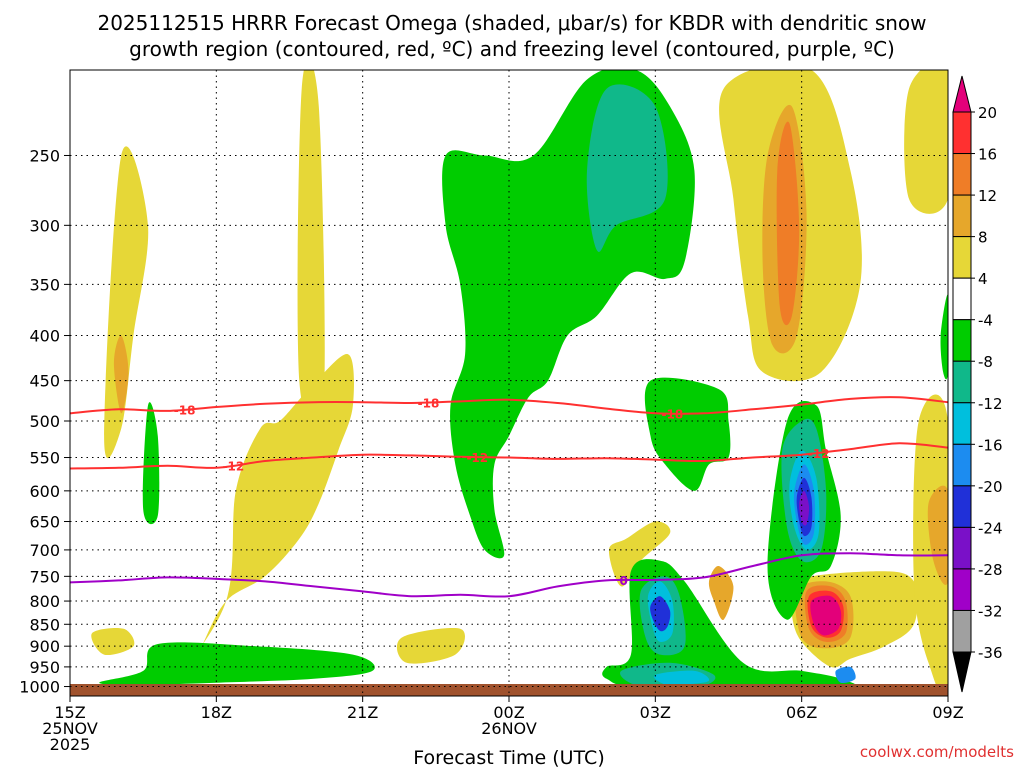 This screenshot has height=768, width=1024. I want to click on y-tick-label-550: 550, so click(44, 458).